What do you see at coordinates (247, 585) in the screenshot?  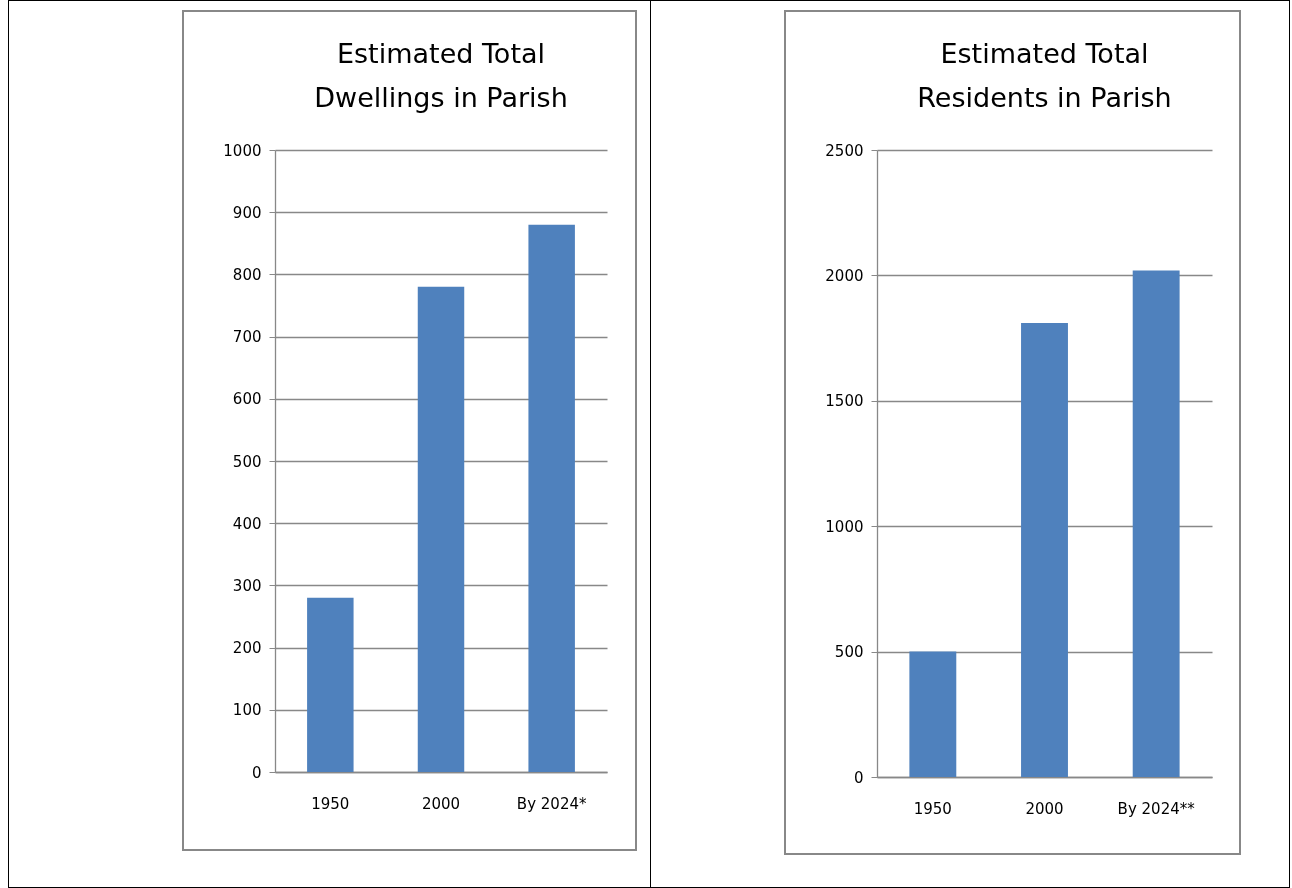 I see `y-tick-label: 300` at bounding box center [247, 585].